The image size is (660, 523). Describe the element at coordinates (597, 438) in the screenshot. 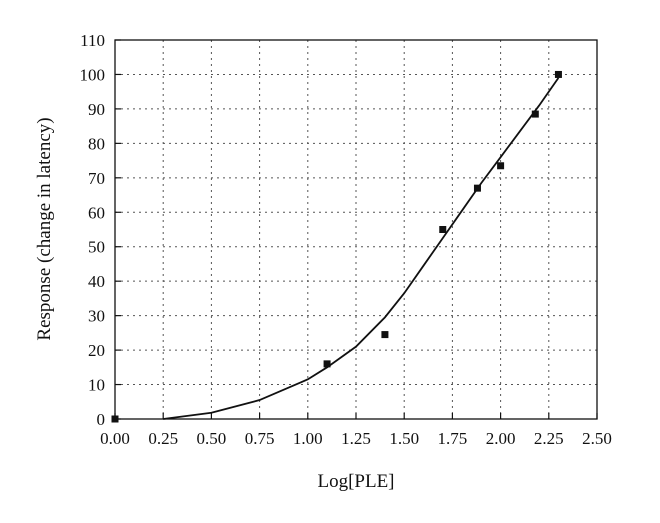

I see `x-tick-label: 2.50` at that location.